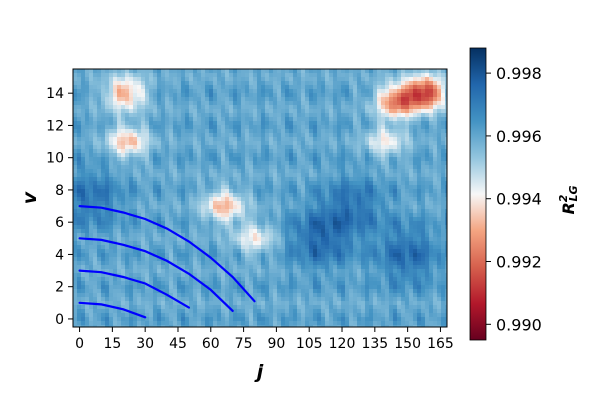 The image size is (600, 404). What do you see at coordinates (519, 73) in the screenshot?
I see `colorbar-tick-label: 0.998` at bounding box center [519, 73].